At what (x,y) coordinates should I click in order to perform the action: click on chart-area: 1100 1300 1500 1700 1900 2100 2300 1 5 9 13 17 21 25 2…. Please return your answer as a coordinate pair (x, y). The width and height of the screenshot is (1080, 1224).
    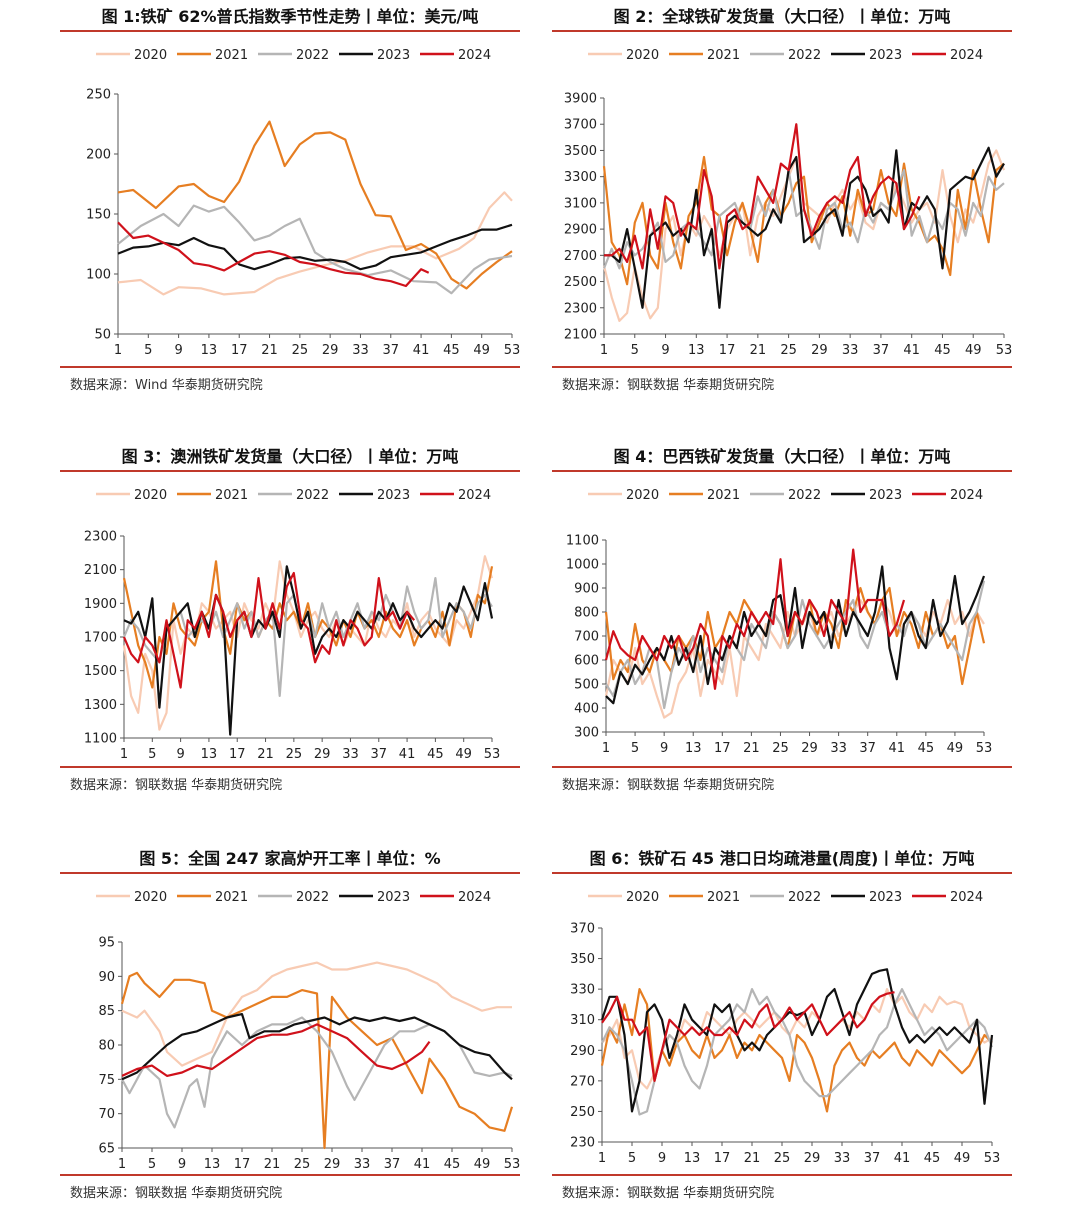
    Looking at the image, I should click on (290, 634).